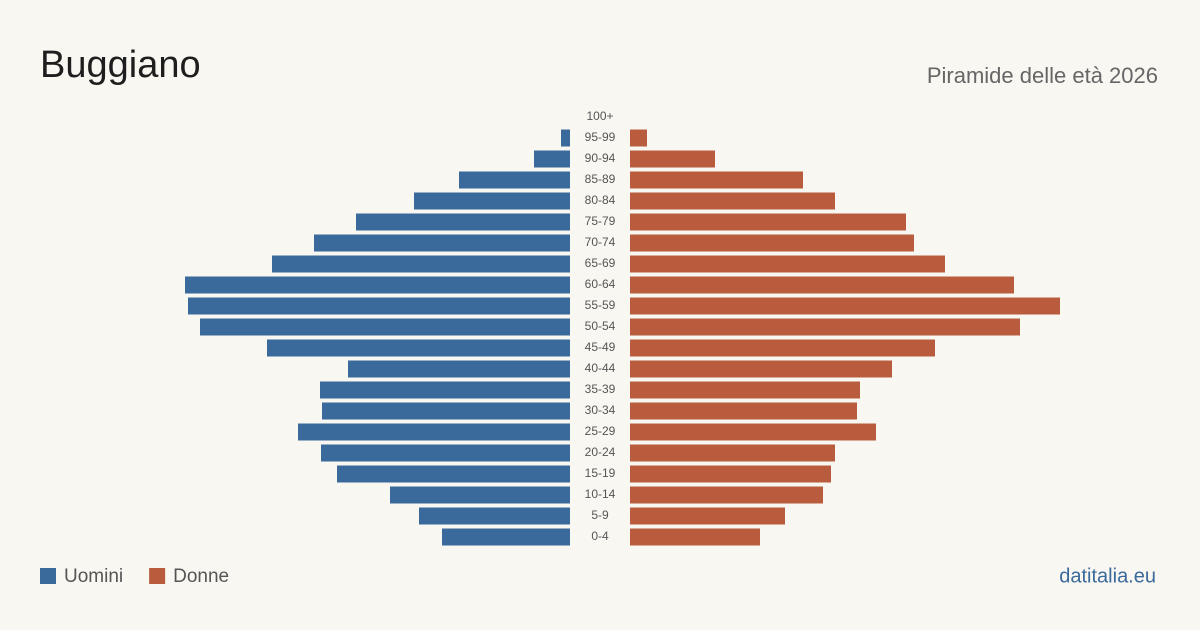 This screenshot has width=1200, height=630. Describe the element at coordinates (600, 242) in the screenshot. I see `age-label: 70-74` at that location.